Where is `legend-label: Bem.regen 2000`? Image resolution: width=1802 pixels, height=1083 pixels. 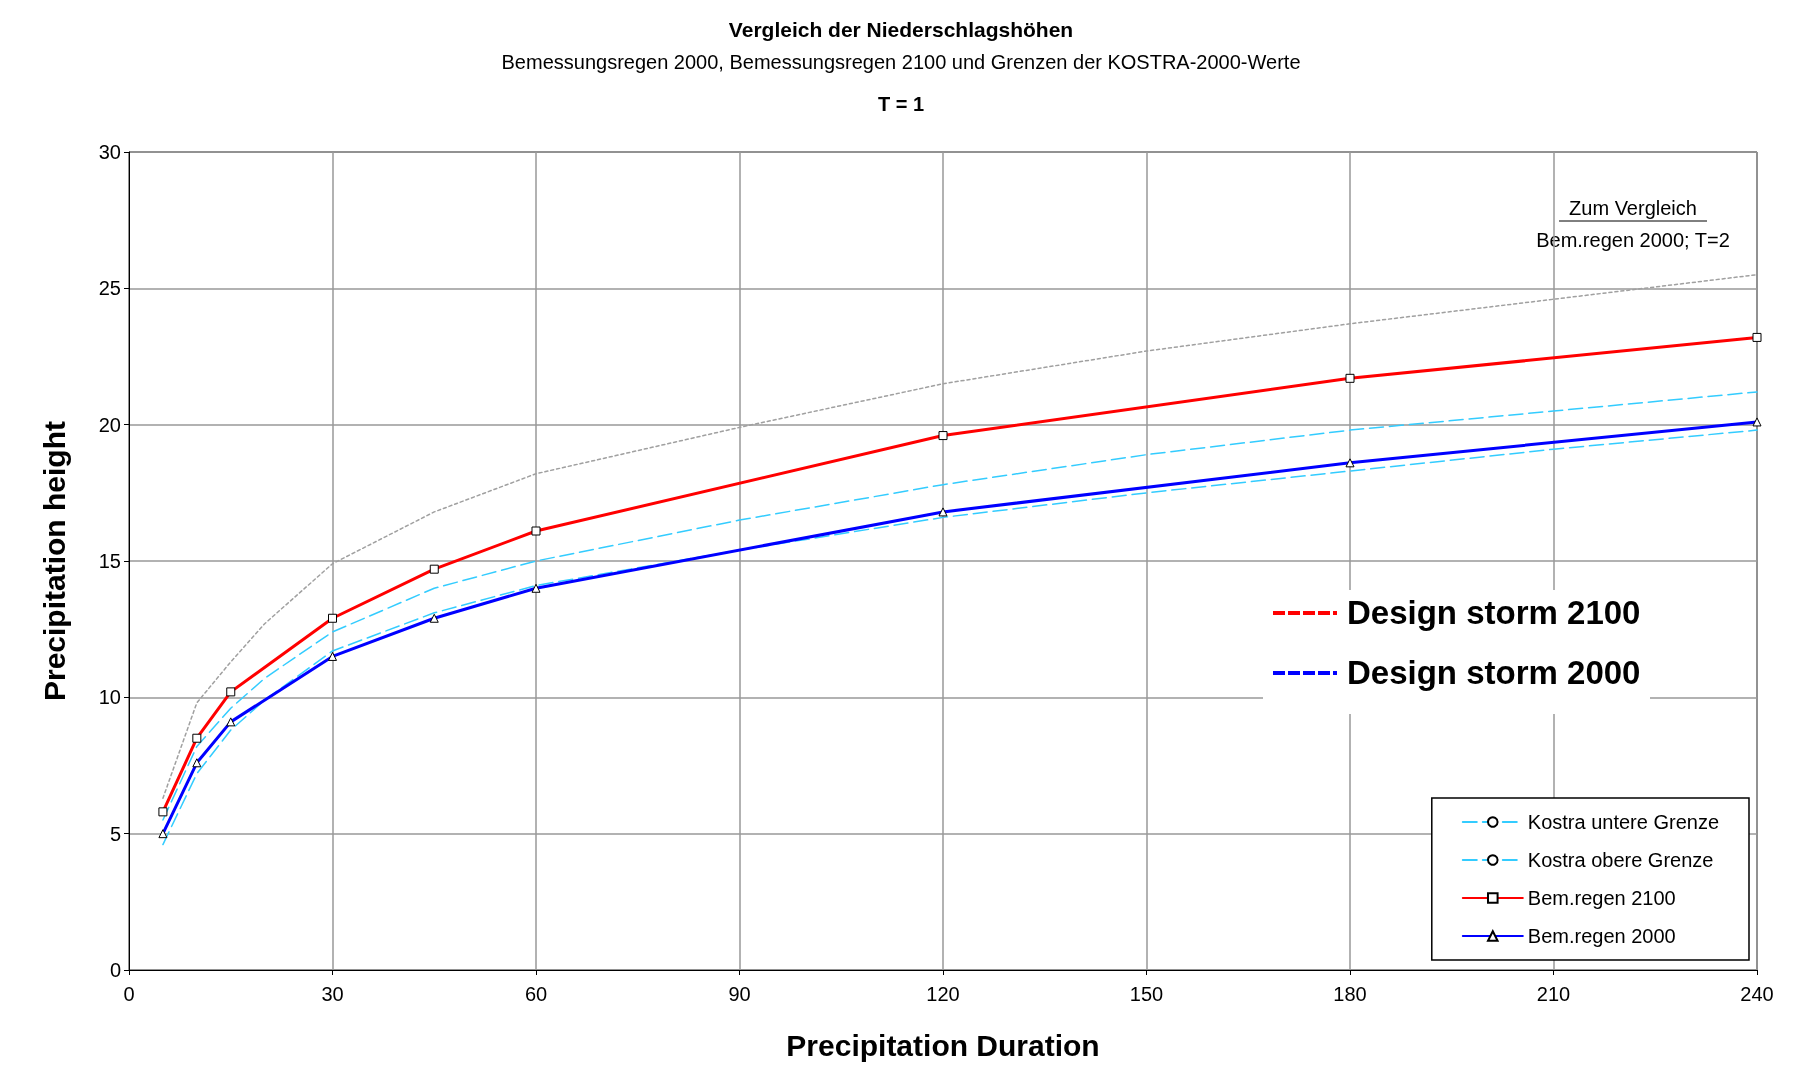
legend-label: Bem.regen 2000 is located at coordinates (1601, 936).